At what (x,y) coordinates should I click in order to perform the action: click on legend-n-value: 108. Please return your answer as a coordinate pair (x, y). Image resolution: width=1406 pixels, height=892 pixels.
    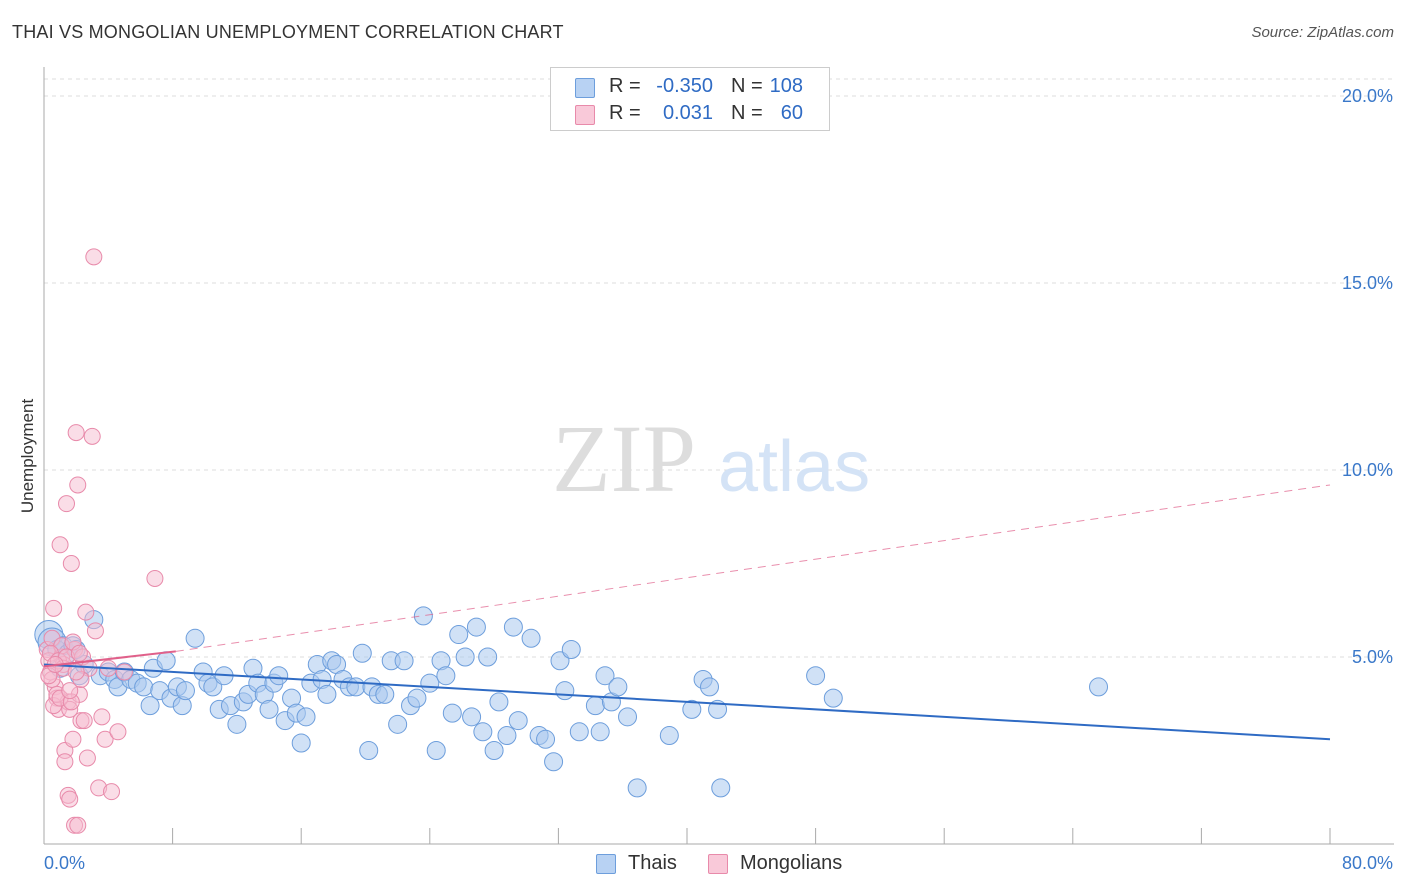
    Looking at the image, I should click on (786, 86).